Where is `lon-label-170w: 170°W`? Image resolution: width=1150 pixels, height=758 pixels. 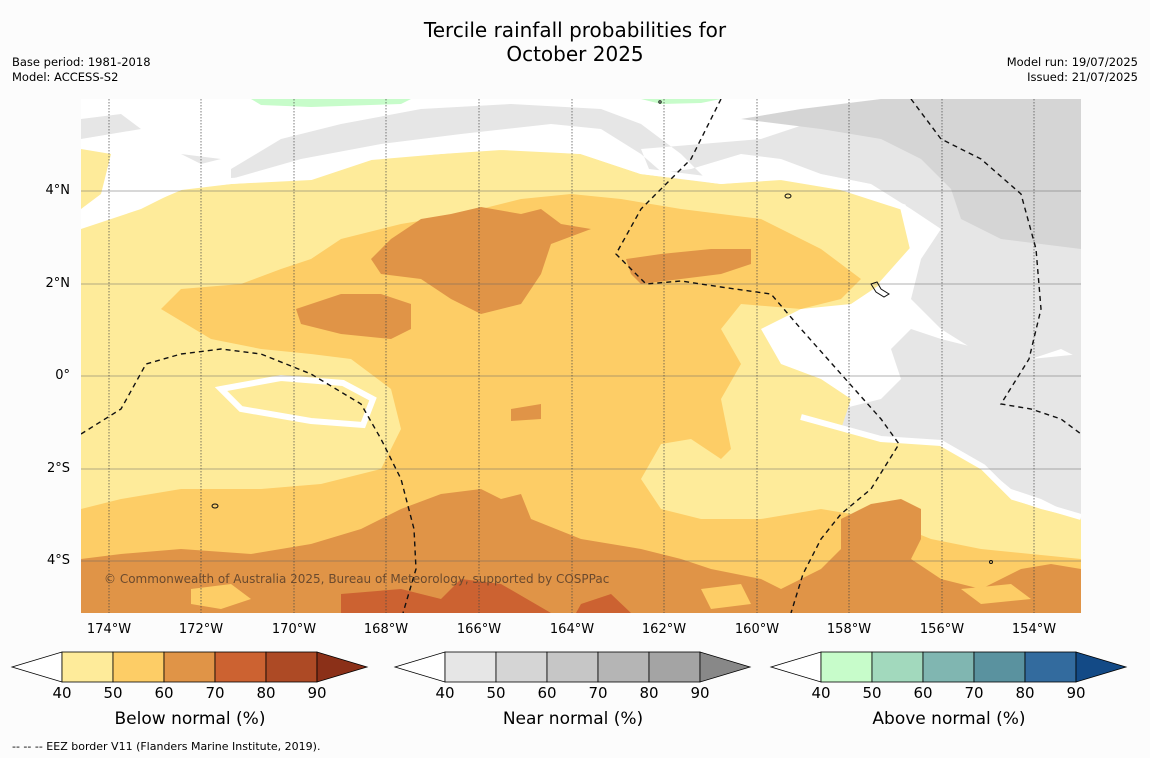
lon-label-170w: 170°W is located at coordinates (294, 629).